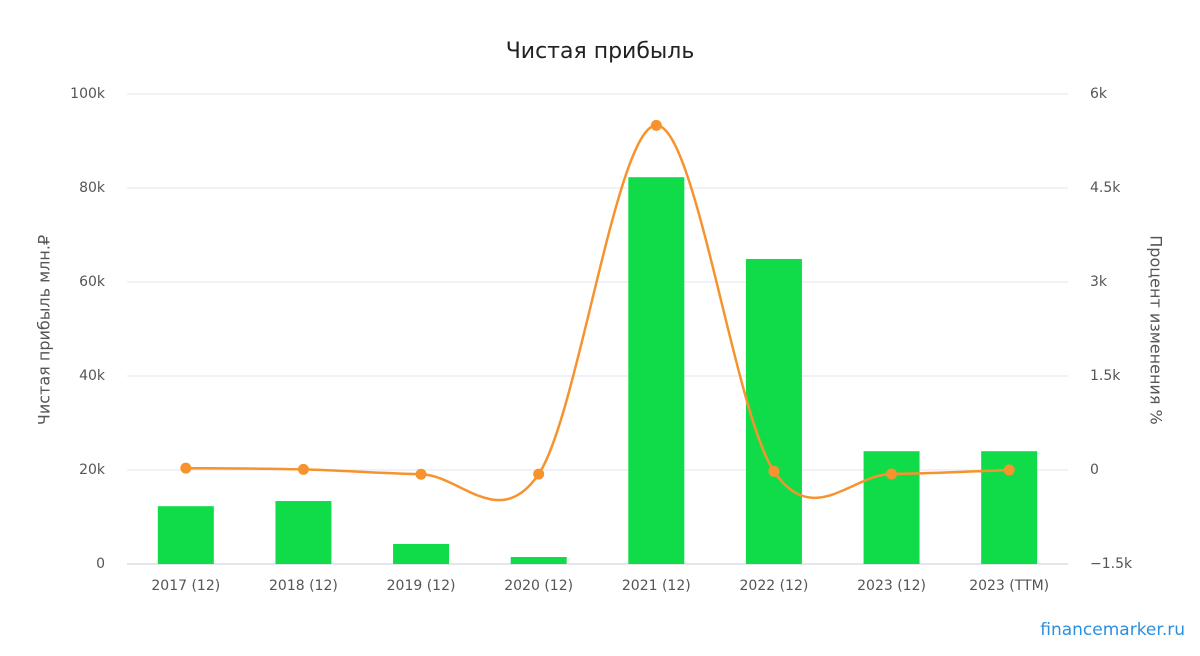 The image size is (1200, 656). What do you see at coordinates (600, 51) in the screenshot?
I see `chart-title: Чистая прибыль` at bounding box center [600, 51].